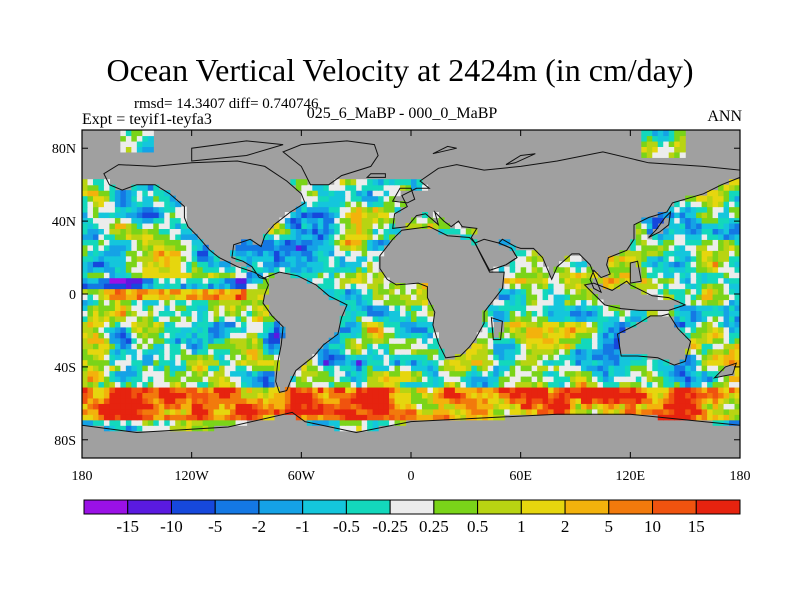  Describe the element at coordinates (330, 163) in the screenshot. I see `coastline` at that location.